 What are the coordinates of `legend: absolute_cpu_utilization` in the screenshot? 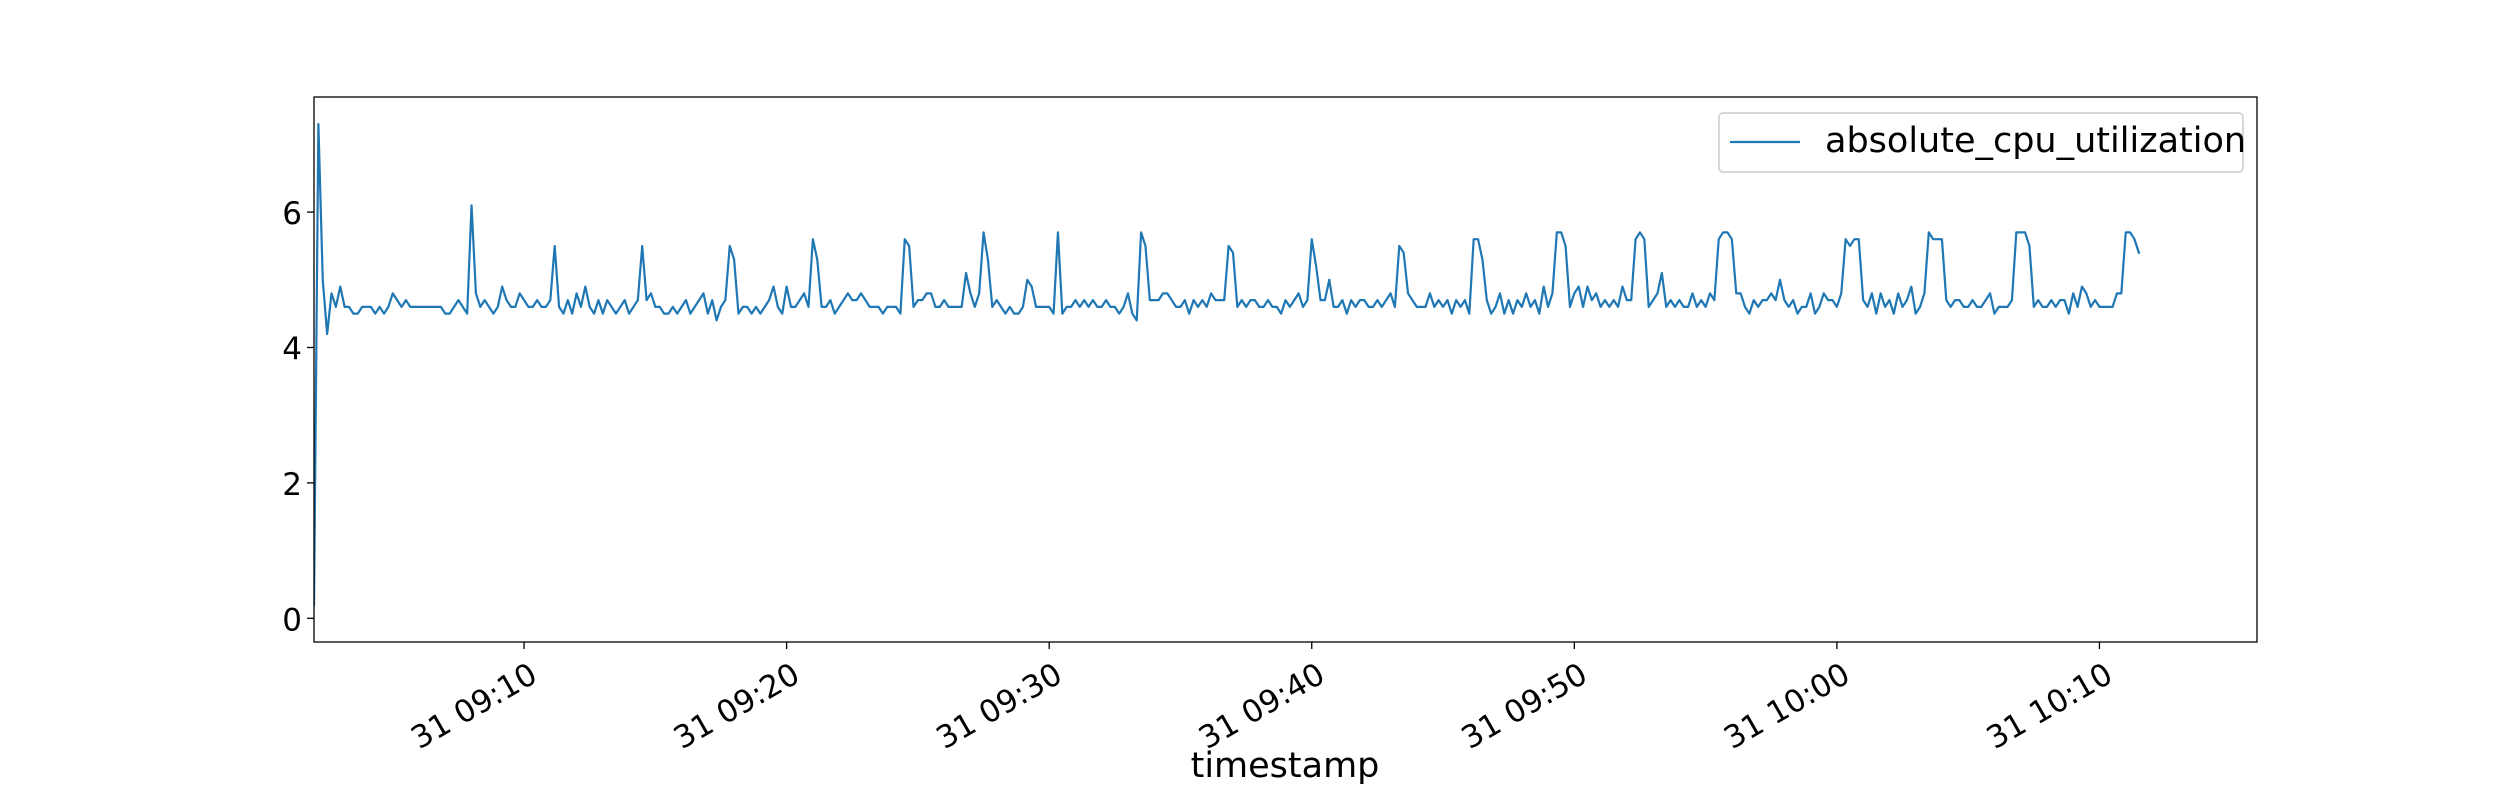 It's located at (1982, 142).